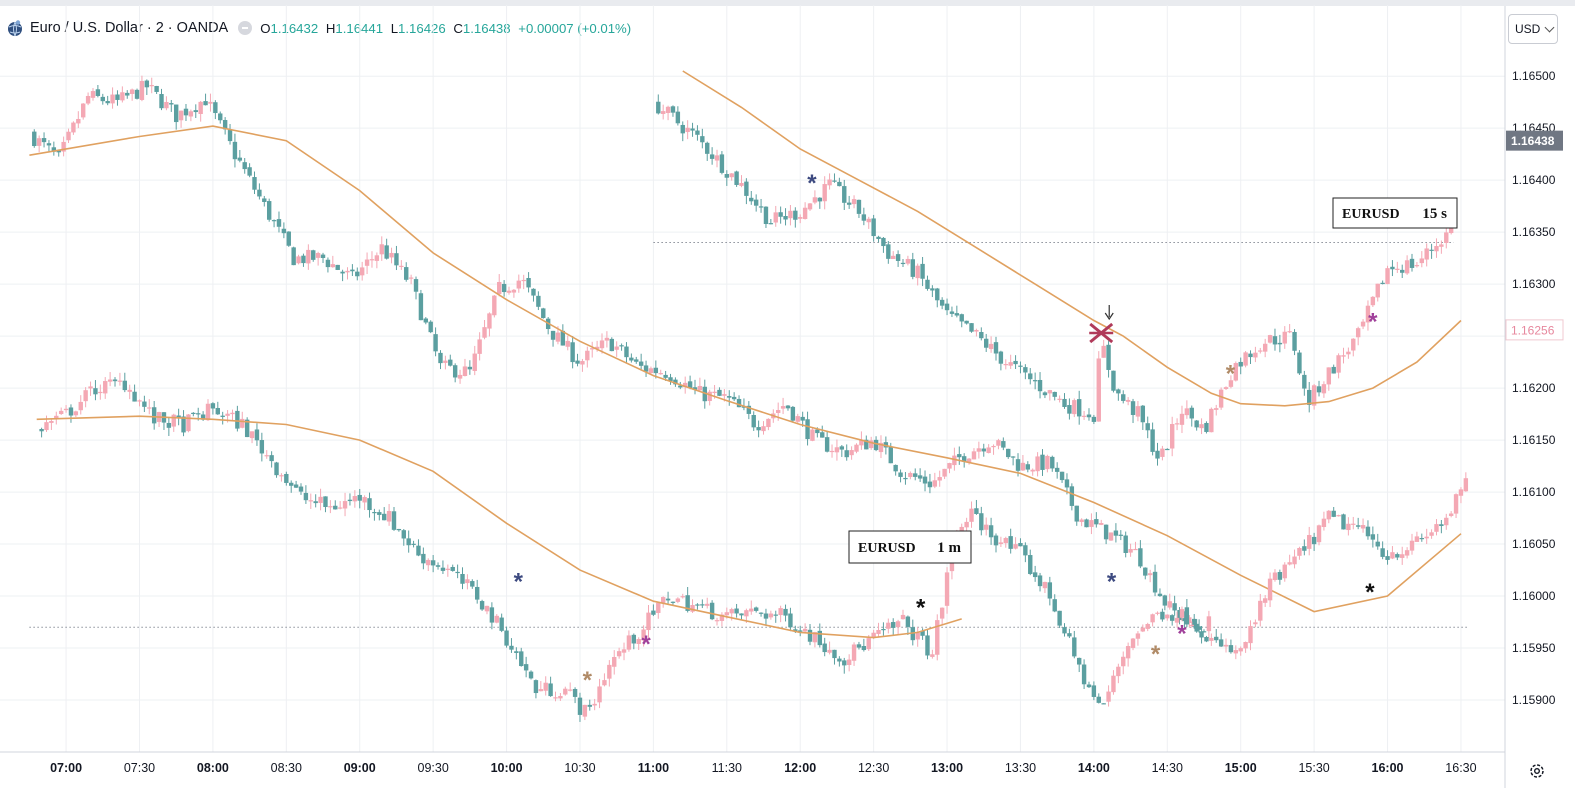 The width and height of the screenshot is (1575, 788). What do you see at coordinates (1533, 141) in the screenshot?
I see `current-price-label: 1.16438` at bounding box center [1533, 141].